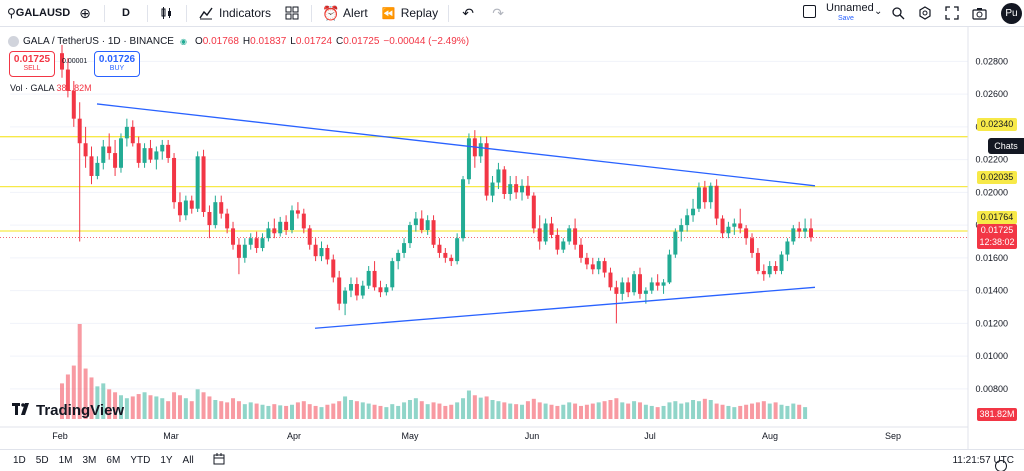  Describe the element at coordinates (925, 13) in the screenshot. I see `settings-gear-icon` at that location.